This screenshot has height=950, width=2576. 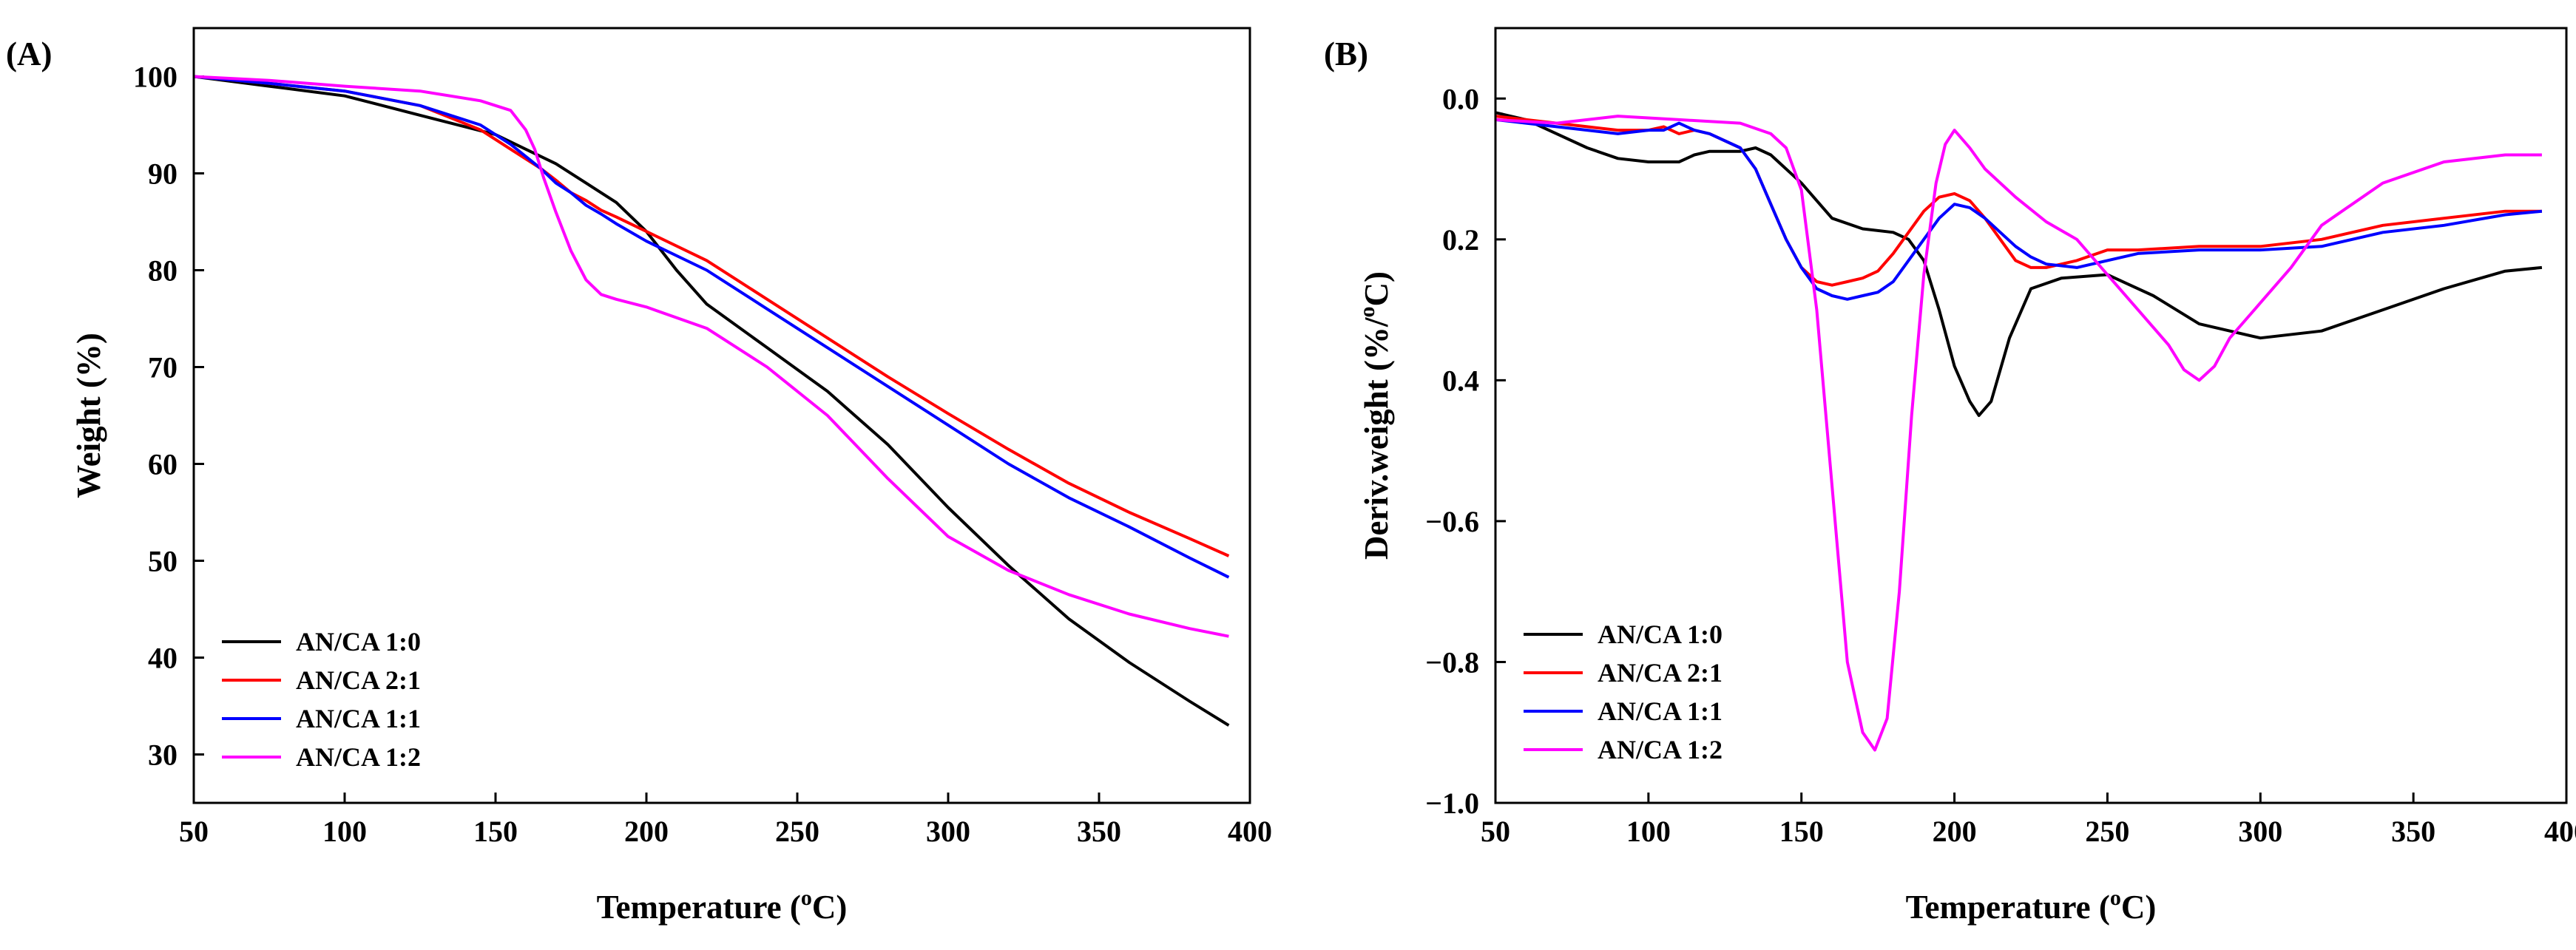 What do you see at coordinates (1660, 634) in the screenshot?
I see `legend-label-b-1: AN/CA 1:0` at bounding box center [1660, 634].